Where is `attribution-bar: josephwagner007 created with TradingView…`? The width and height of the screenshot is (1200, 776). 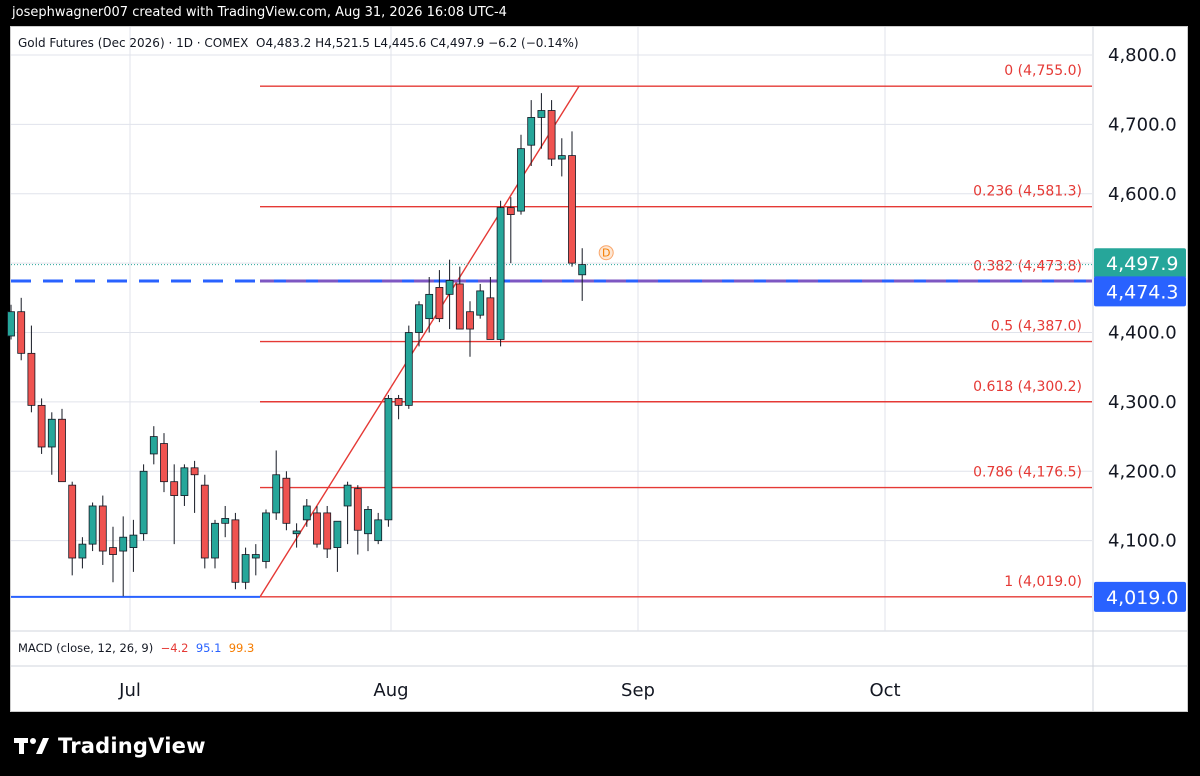 attribution-bar: josephwagner007 created with TradingView… is located at coordinates (600, 13).